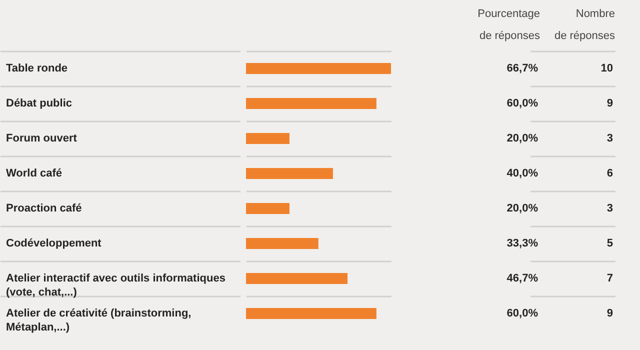  What do you see at coordinates (99, 321) in the screenshot?
I see `y-tick-label: Atelier de créativité (brainstorming, Métaplan,...)` at bounding box center [99, 321].